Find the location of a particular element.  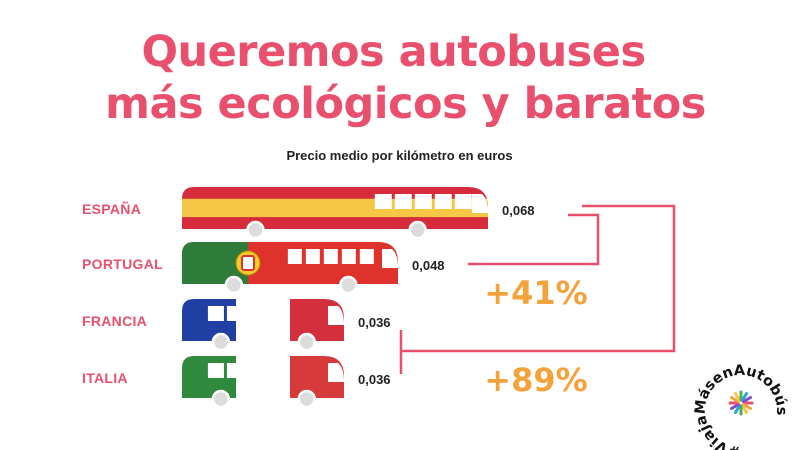

country-label-portugal: PORTUGAL is located at coordinates (122, 264).